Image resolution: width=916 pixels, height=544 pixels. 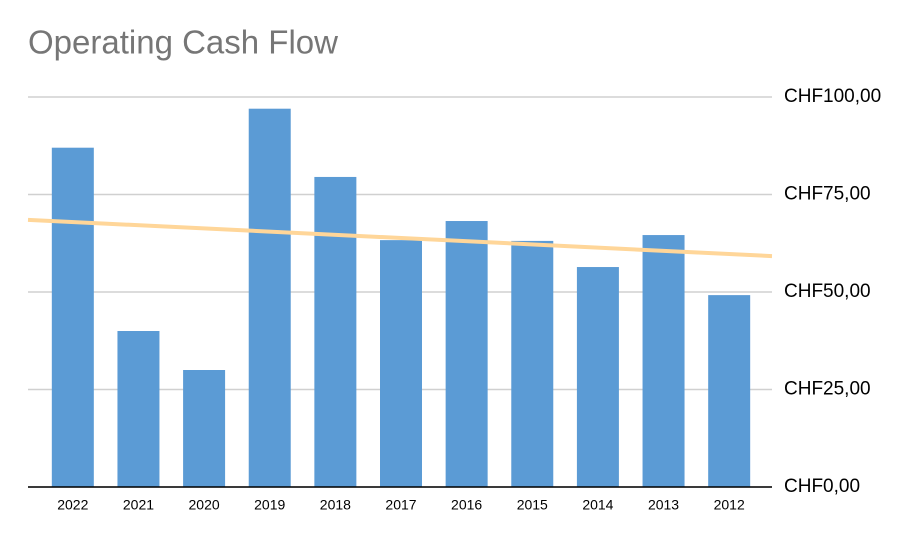 What do you see at coordinates (827, 291) in the screenshot?
I see `y-tick-label: CHF50,00` at bounding box center [827, 291].